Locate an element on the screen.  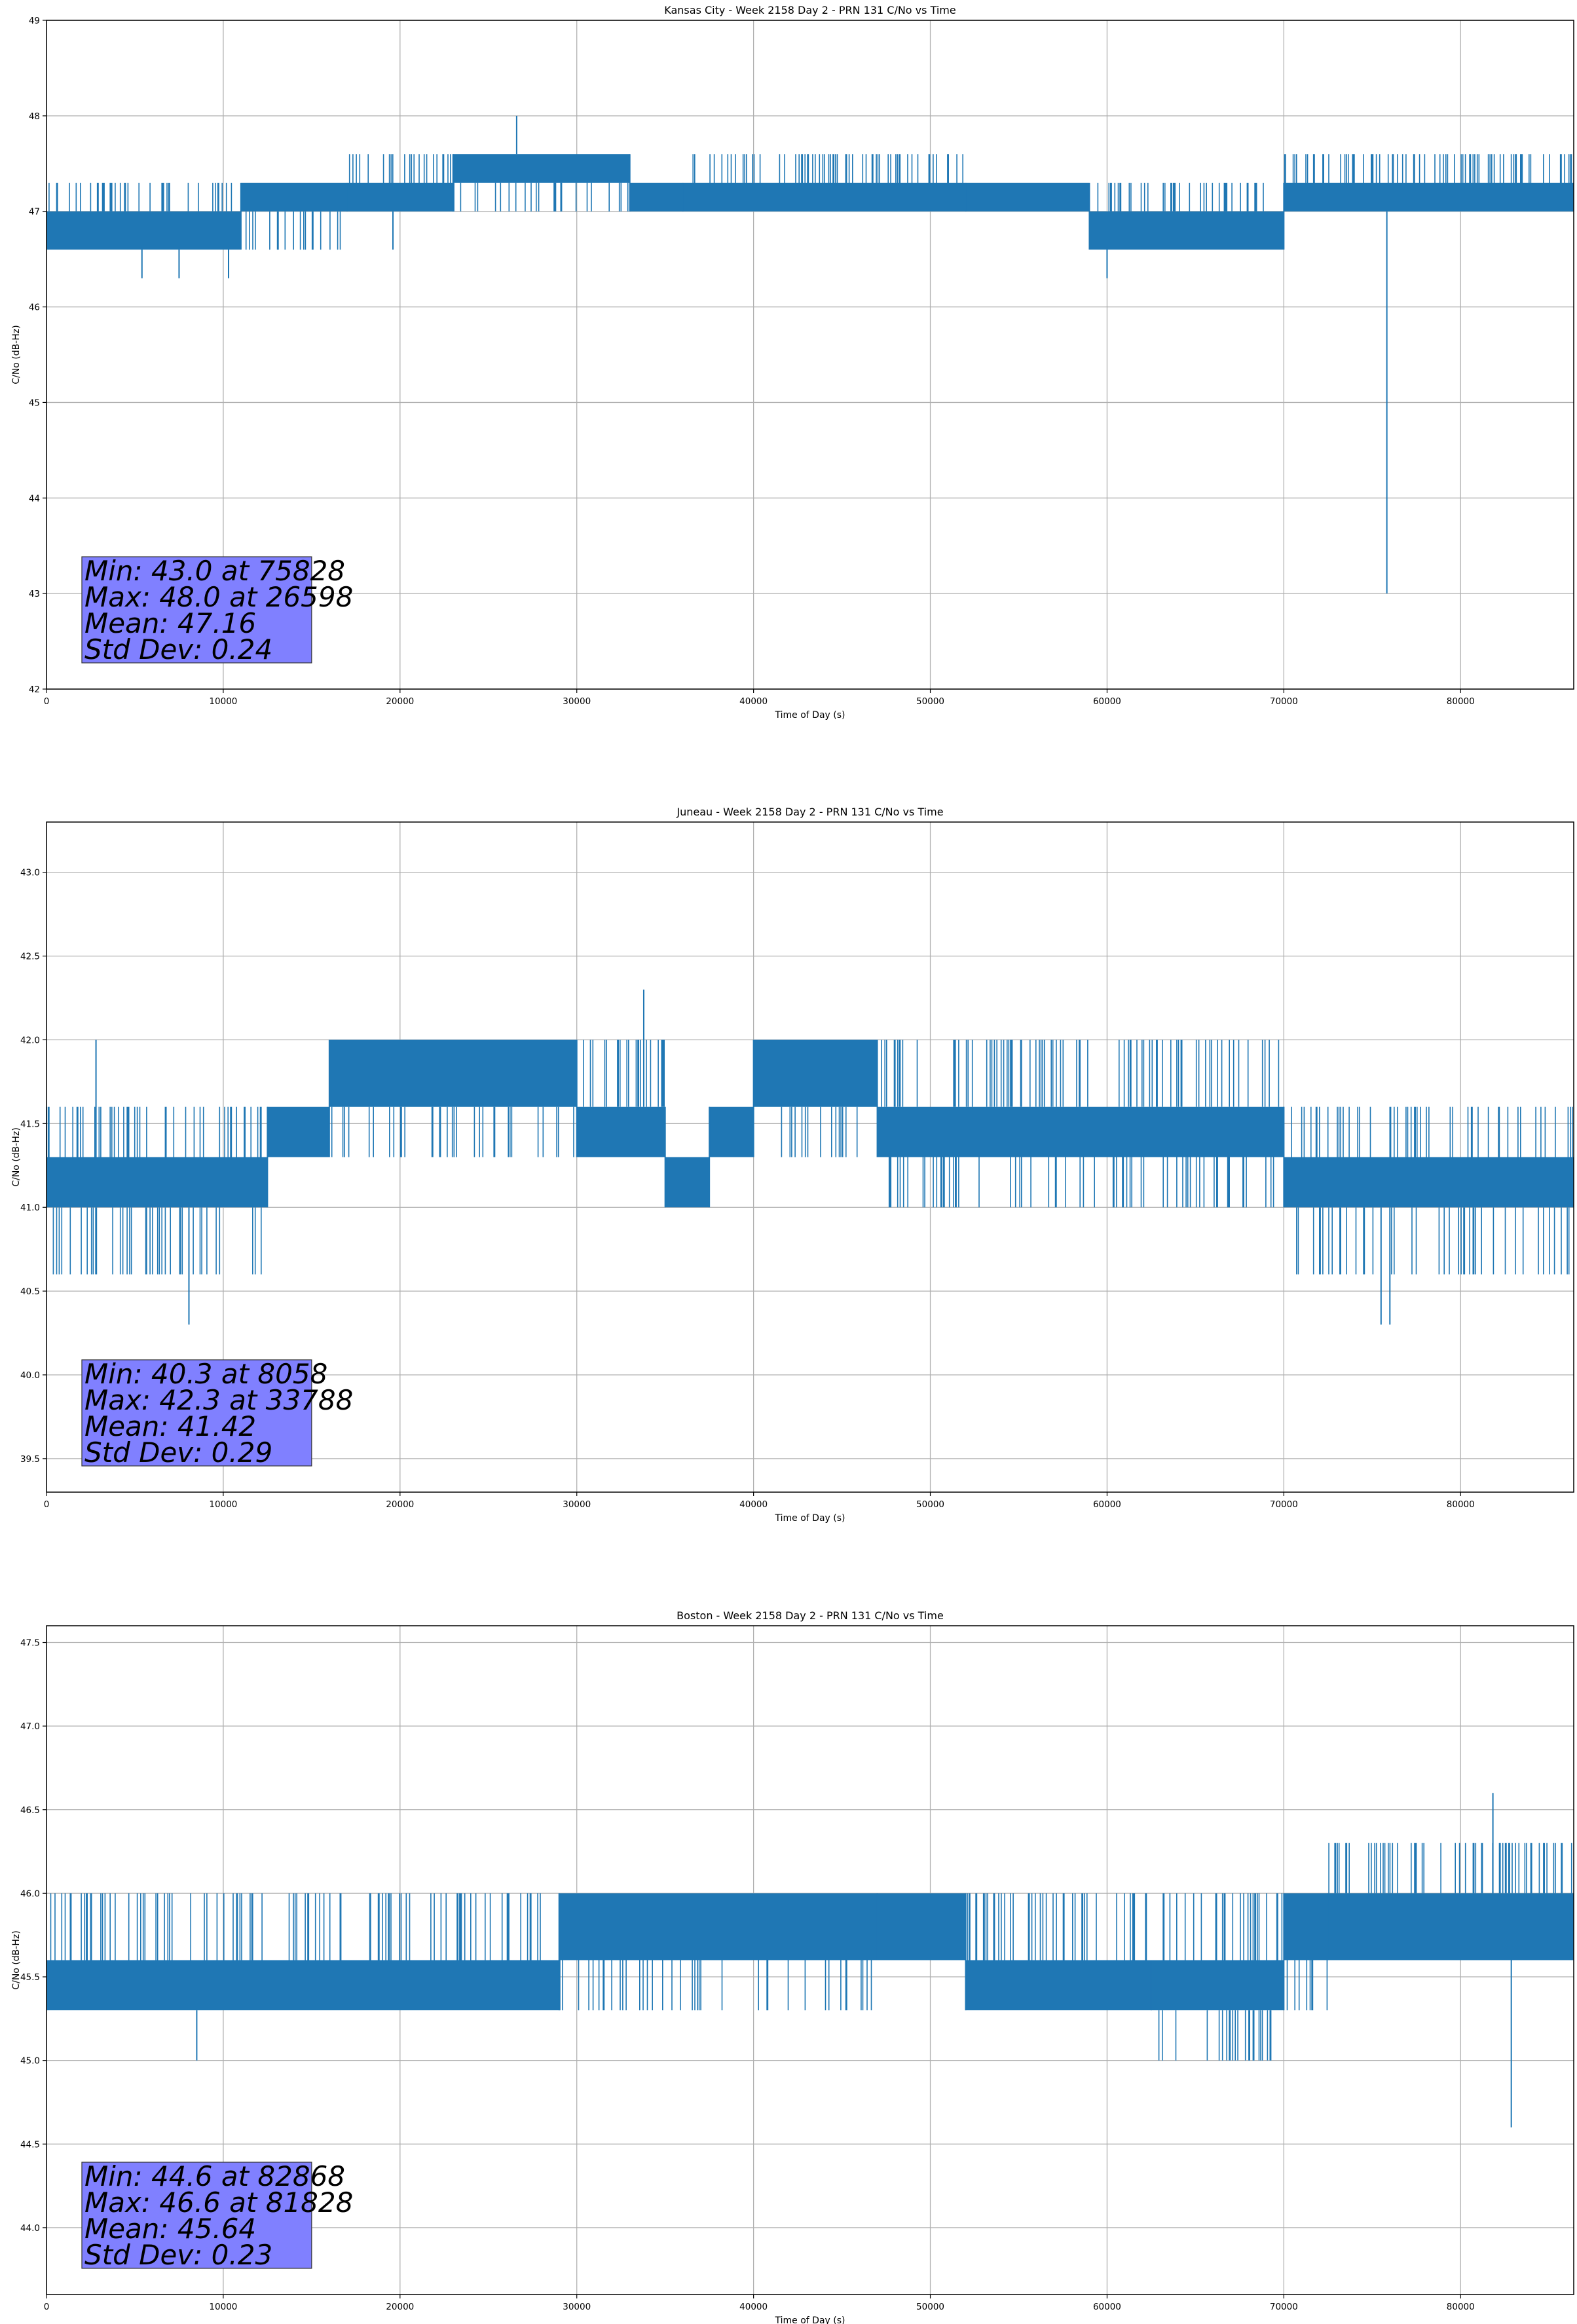
stats-min: Min: 44.6 at 82868 is located at coordinates (214, 2176).